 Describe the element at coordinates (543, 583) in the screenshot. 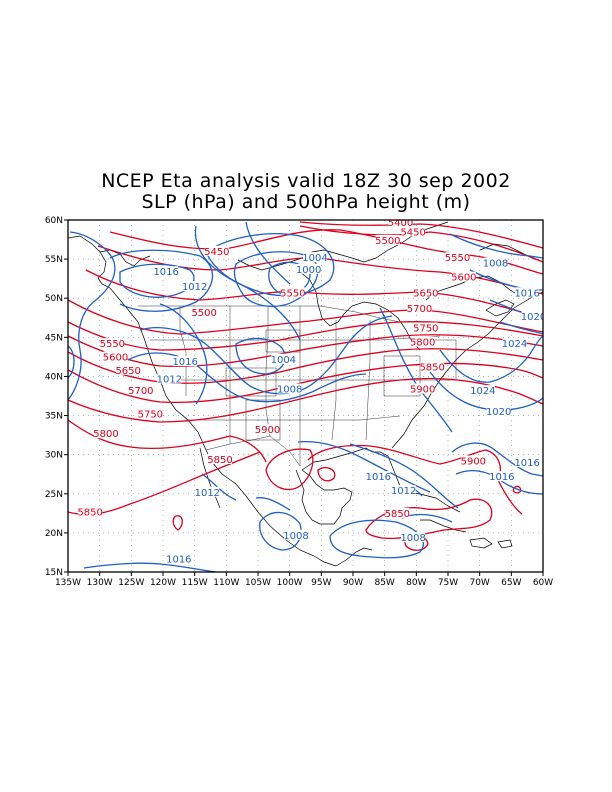

I see `x-tick-label: 60W` at that location.